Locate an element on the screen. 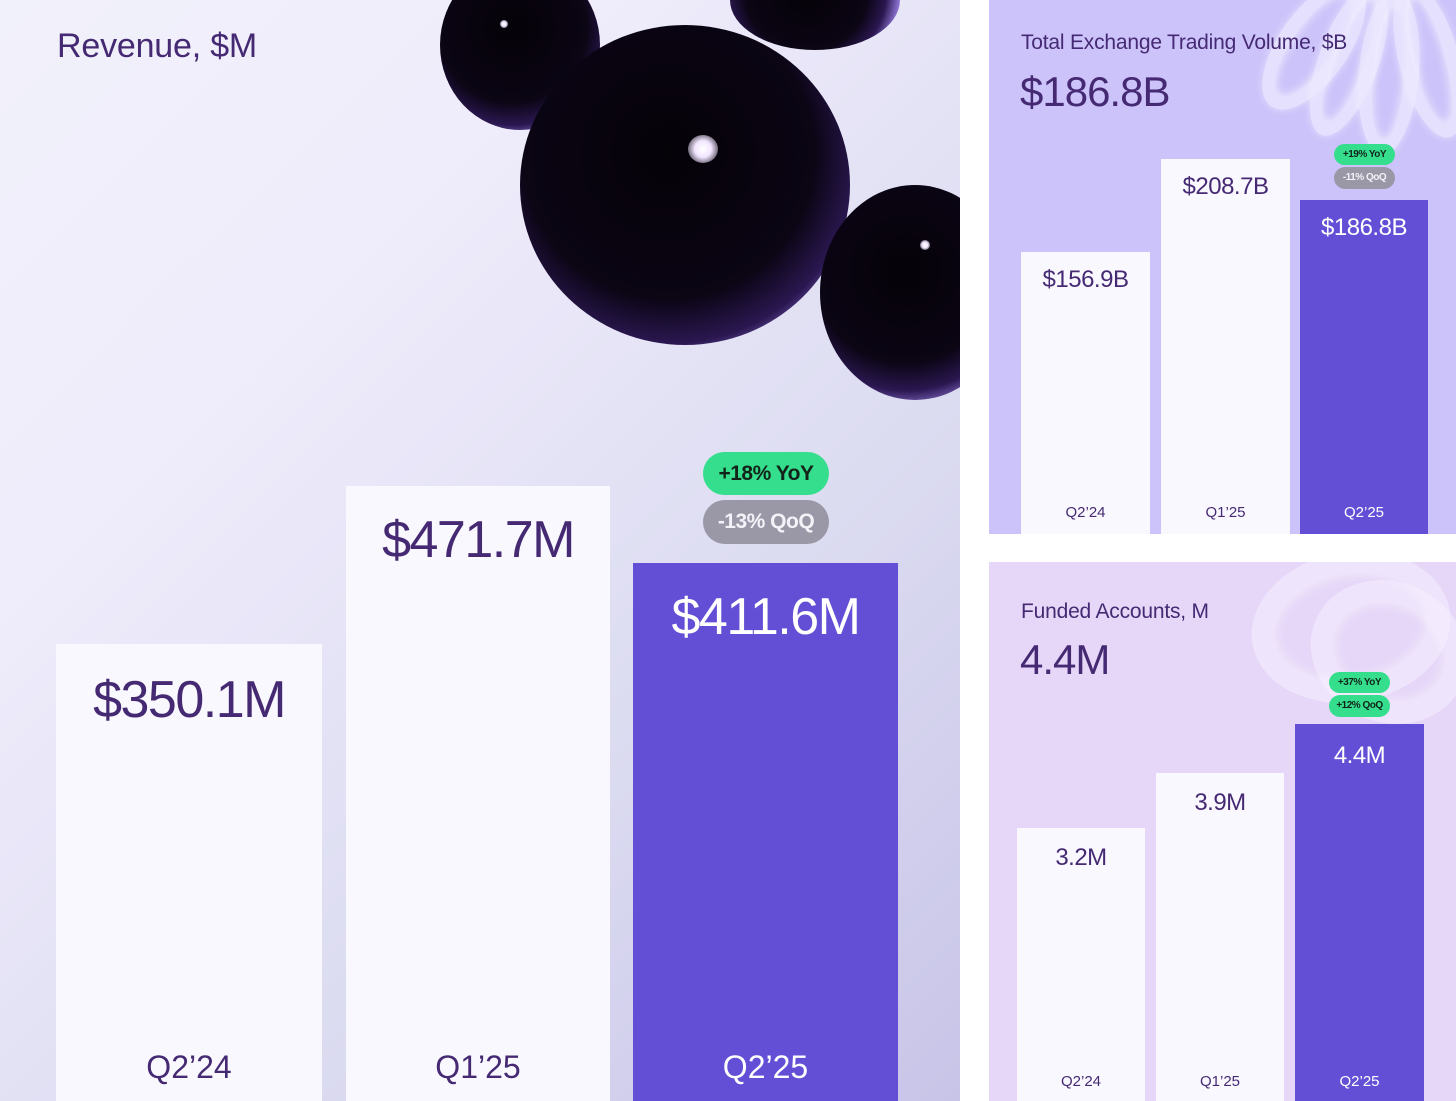 The width and height of the screenshot is (1456, 1101). volume-bar-q1-25: $208.7B Q1’25 is located at coordinates (1225, 346).